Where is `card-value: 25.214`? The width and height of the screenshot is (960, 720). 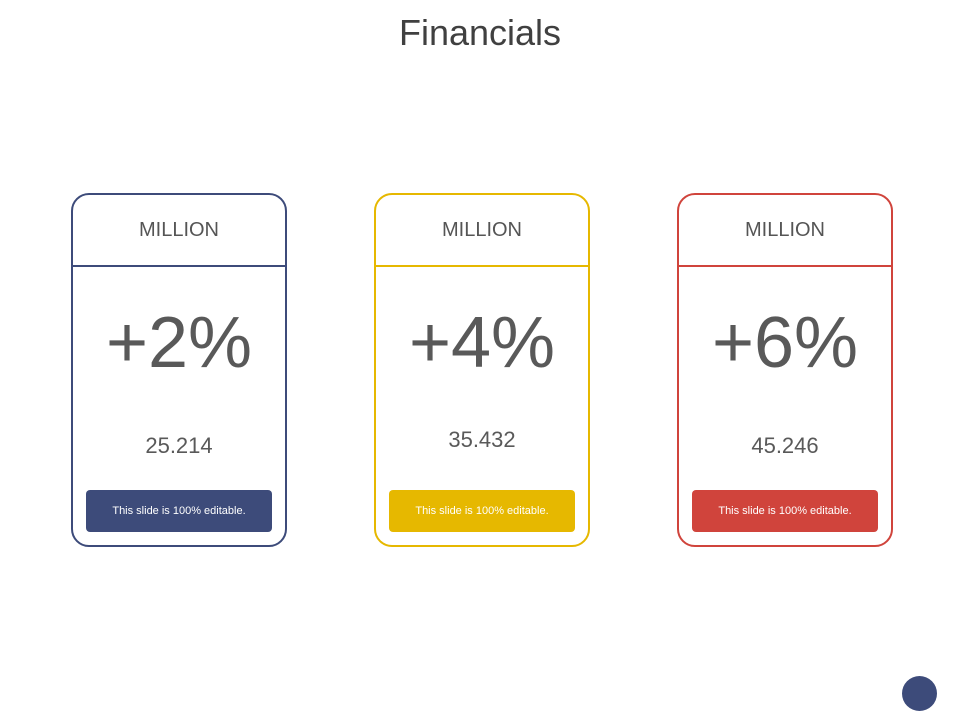
card-value: 25.214 is located at coordinates (179, 445).